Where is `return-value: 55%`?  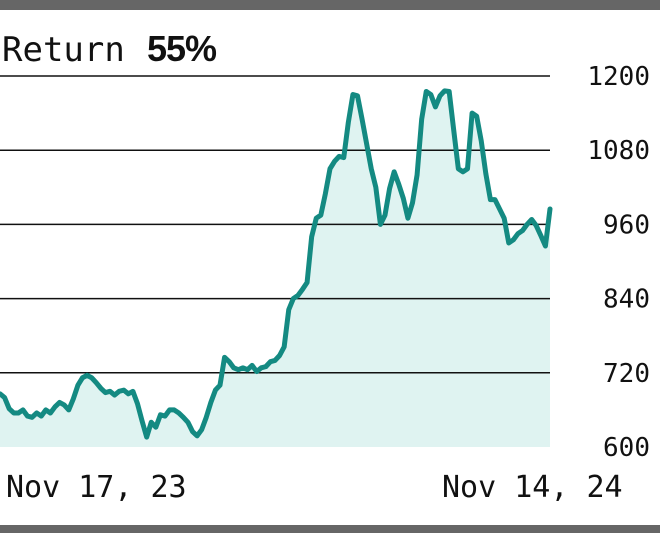 return-value: 55% is located at coordinates (182, 48).